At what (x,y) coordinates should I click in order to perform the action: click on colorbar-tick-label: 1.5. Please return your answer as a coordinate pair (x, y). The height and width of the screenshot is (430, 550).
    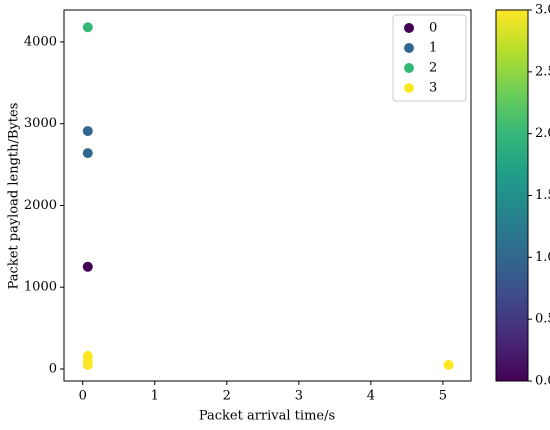
    Looking at the image, I should click on (542, 195).